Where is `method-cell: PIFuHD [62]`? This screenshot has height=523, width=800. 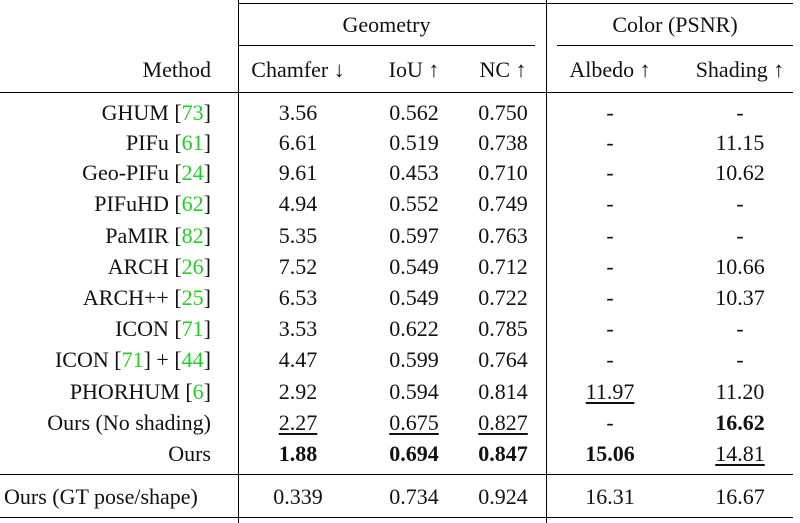
method-cell: PIFuHD [62] is located at coordinates (152, 203).